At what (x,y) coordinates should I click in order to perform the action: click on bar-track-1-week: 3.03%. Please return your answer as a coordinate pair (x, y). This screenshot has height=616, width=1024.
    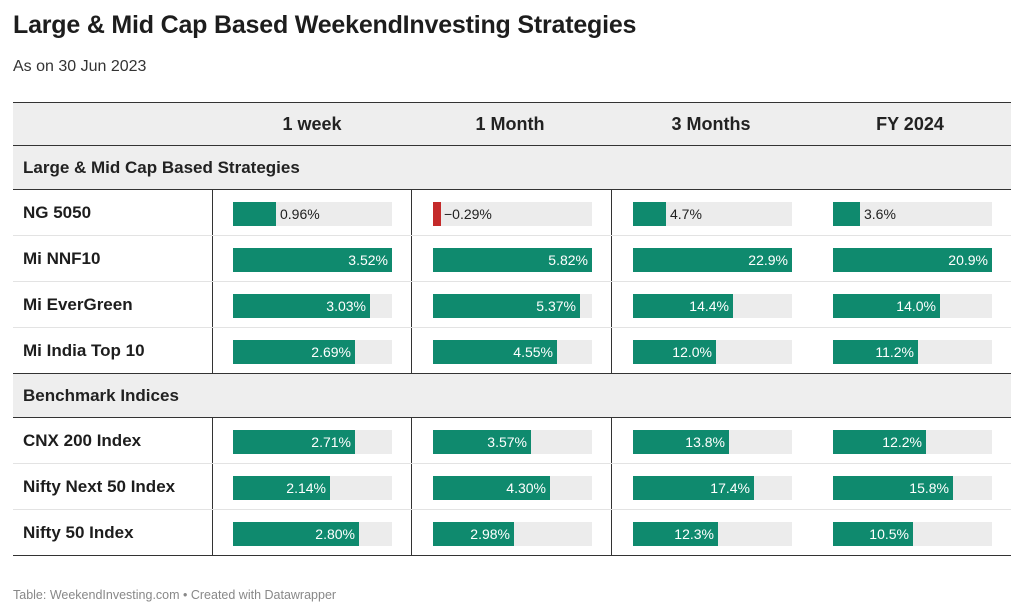
    Looking at the image, I should click on (312, 306).